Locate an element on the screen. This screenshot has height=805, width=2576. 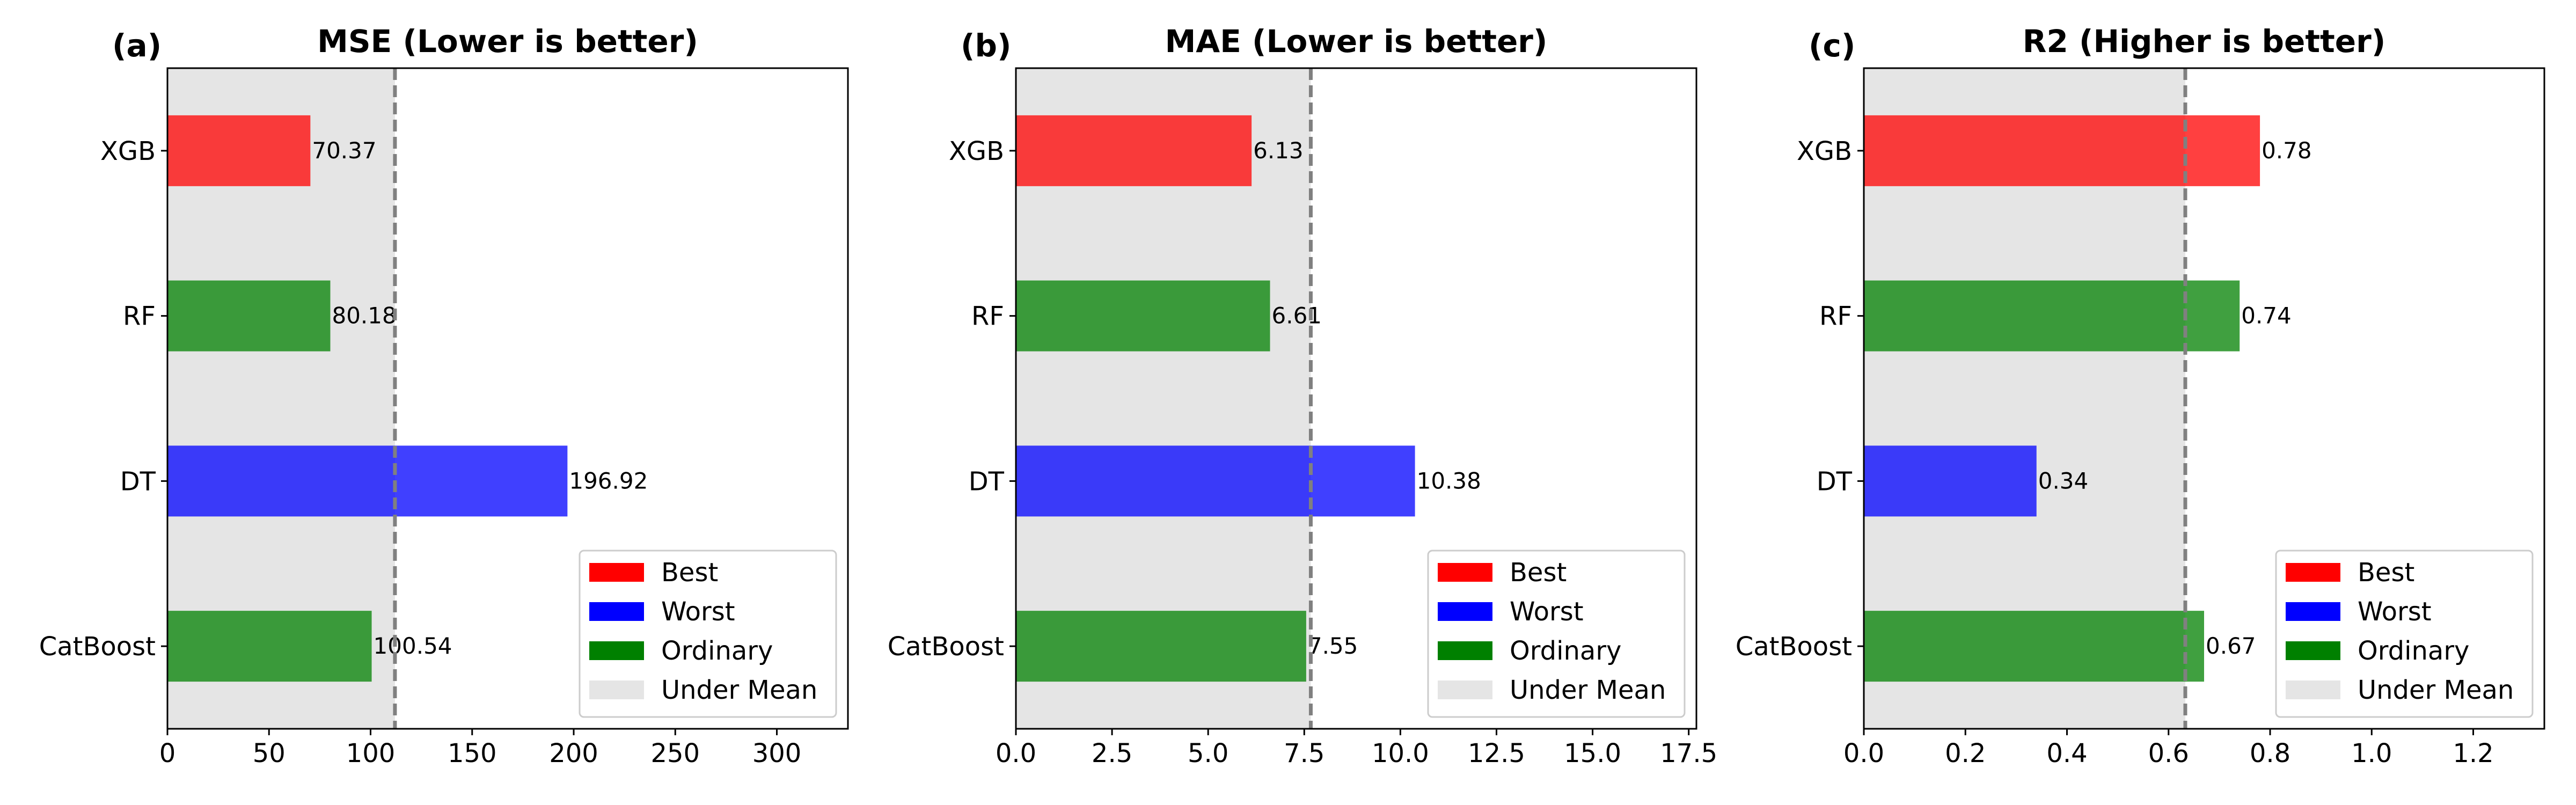
x-tick-label: 5.0 is located at coordinates (1208, 753).